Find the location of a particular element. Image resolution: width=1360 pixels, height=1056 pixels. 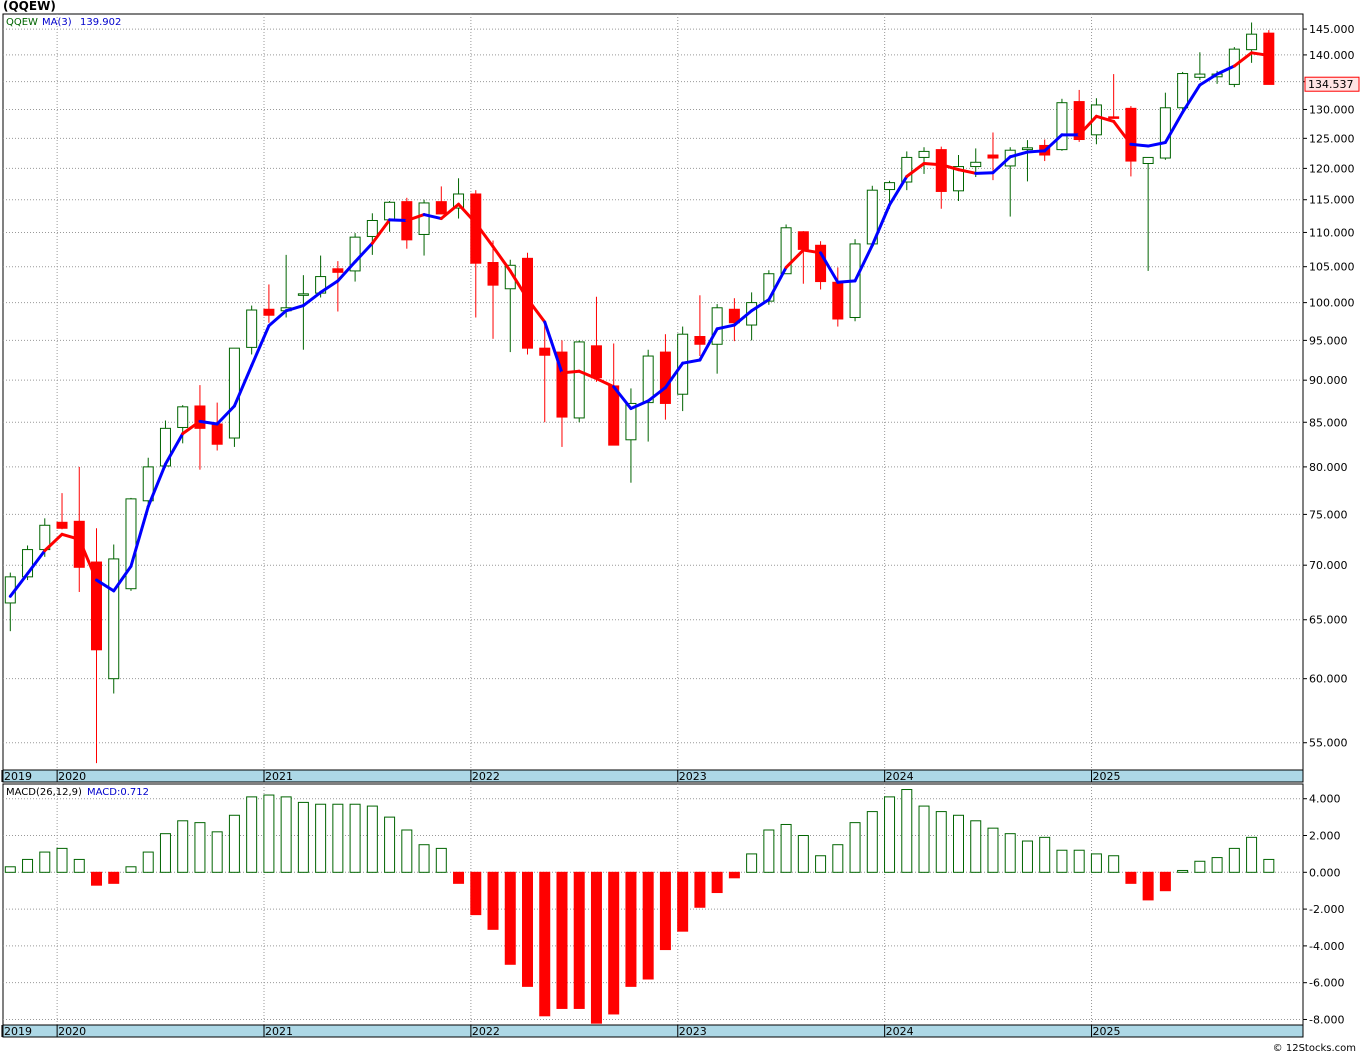

legend-symbol: QQEW is located at coordinates (22, 22).